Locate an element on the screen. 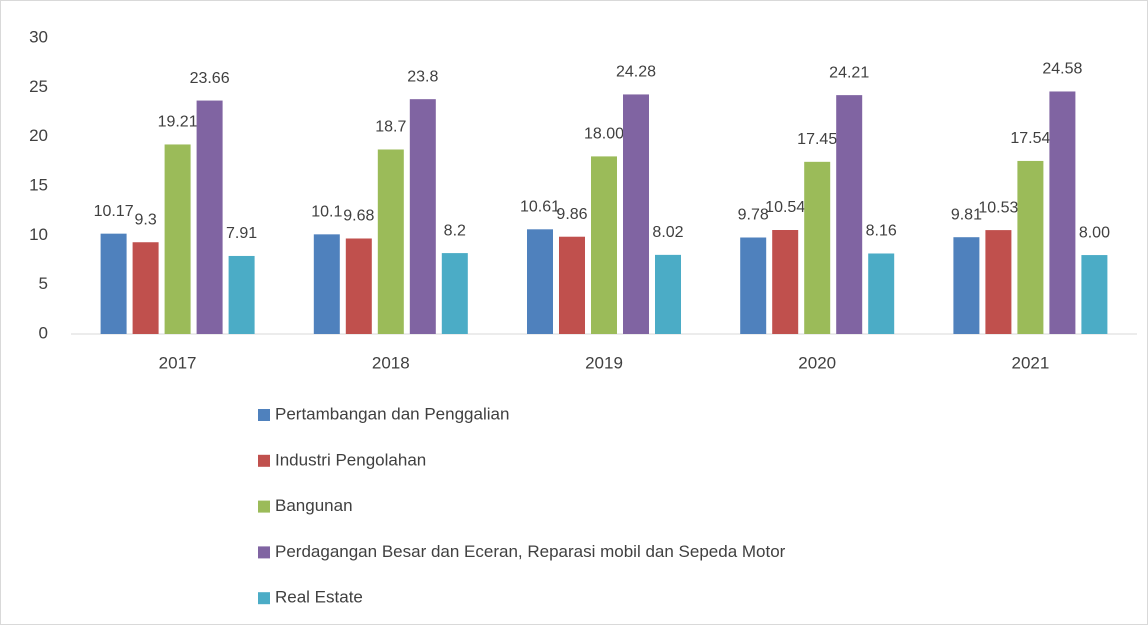 Image resolution: width=1148 pixels, height=630 pixels. data-label: 9.86 is located at coordinates (571, 214).